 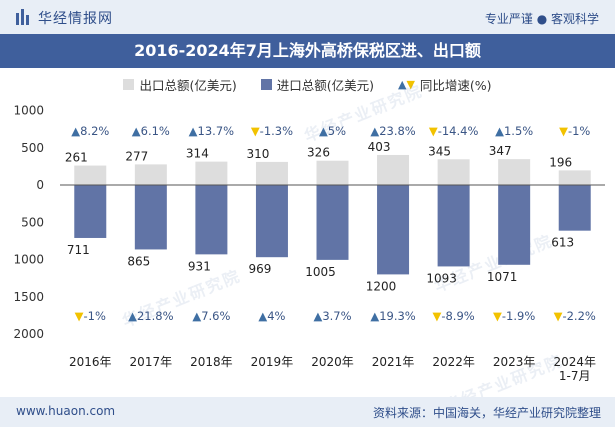 I want to click on x-tick-label: 2022年, so click(x=453, y=362).